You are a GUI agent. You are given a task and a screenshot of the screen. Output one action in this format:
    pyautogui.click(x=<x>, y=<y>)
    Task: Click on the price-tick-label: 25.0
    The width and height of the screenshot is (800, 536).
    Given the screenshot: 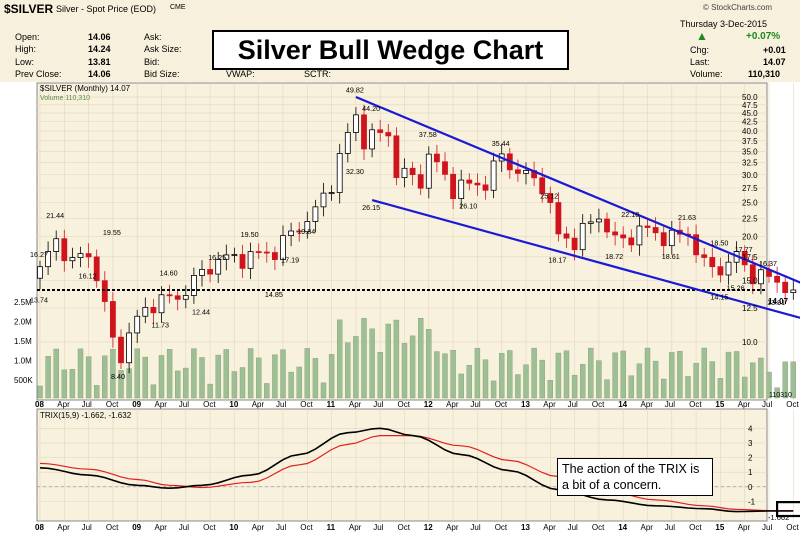 What is the action you would take?
    pyautogui.click(x=750, y=203)
    